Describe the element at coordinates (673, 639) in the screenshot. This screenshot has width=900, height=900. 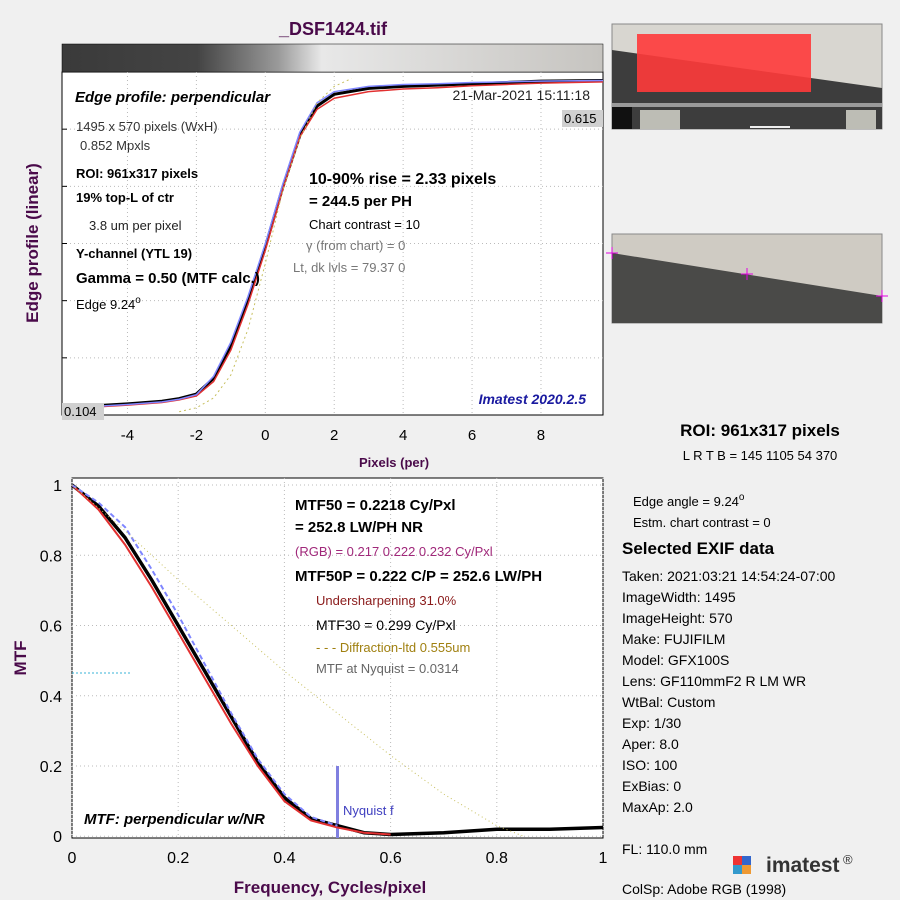
I see `exif-line: Make: FUJIFILM` at that location.